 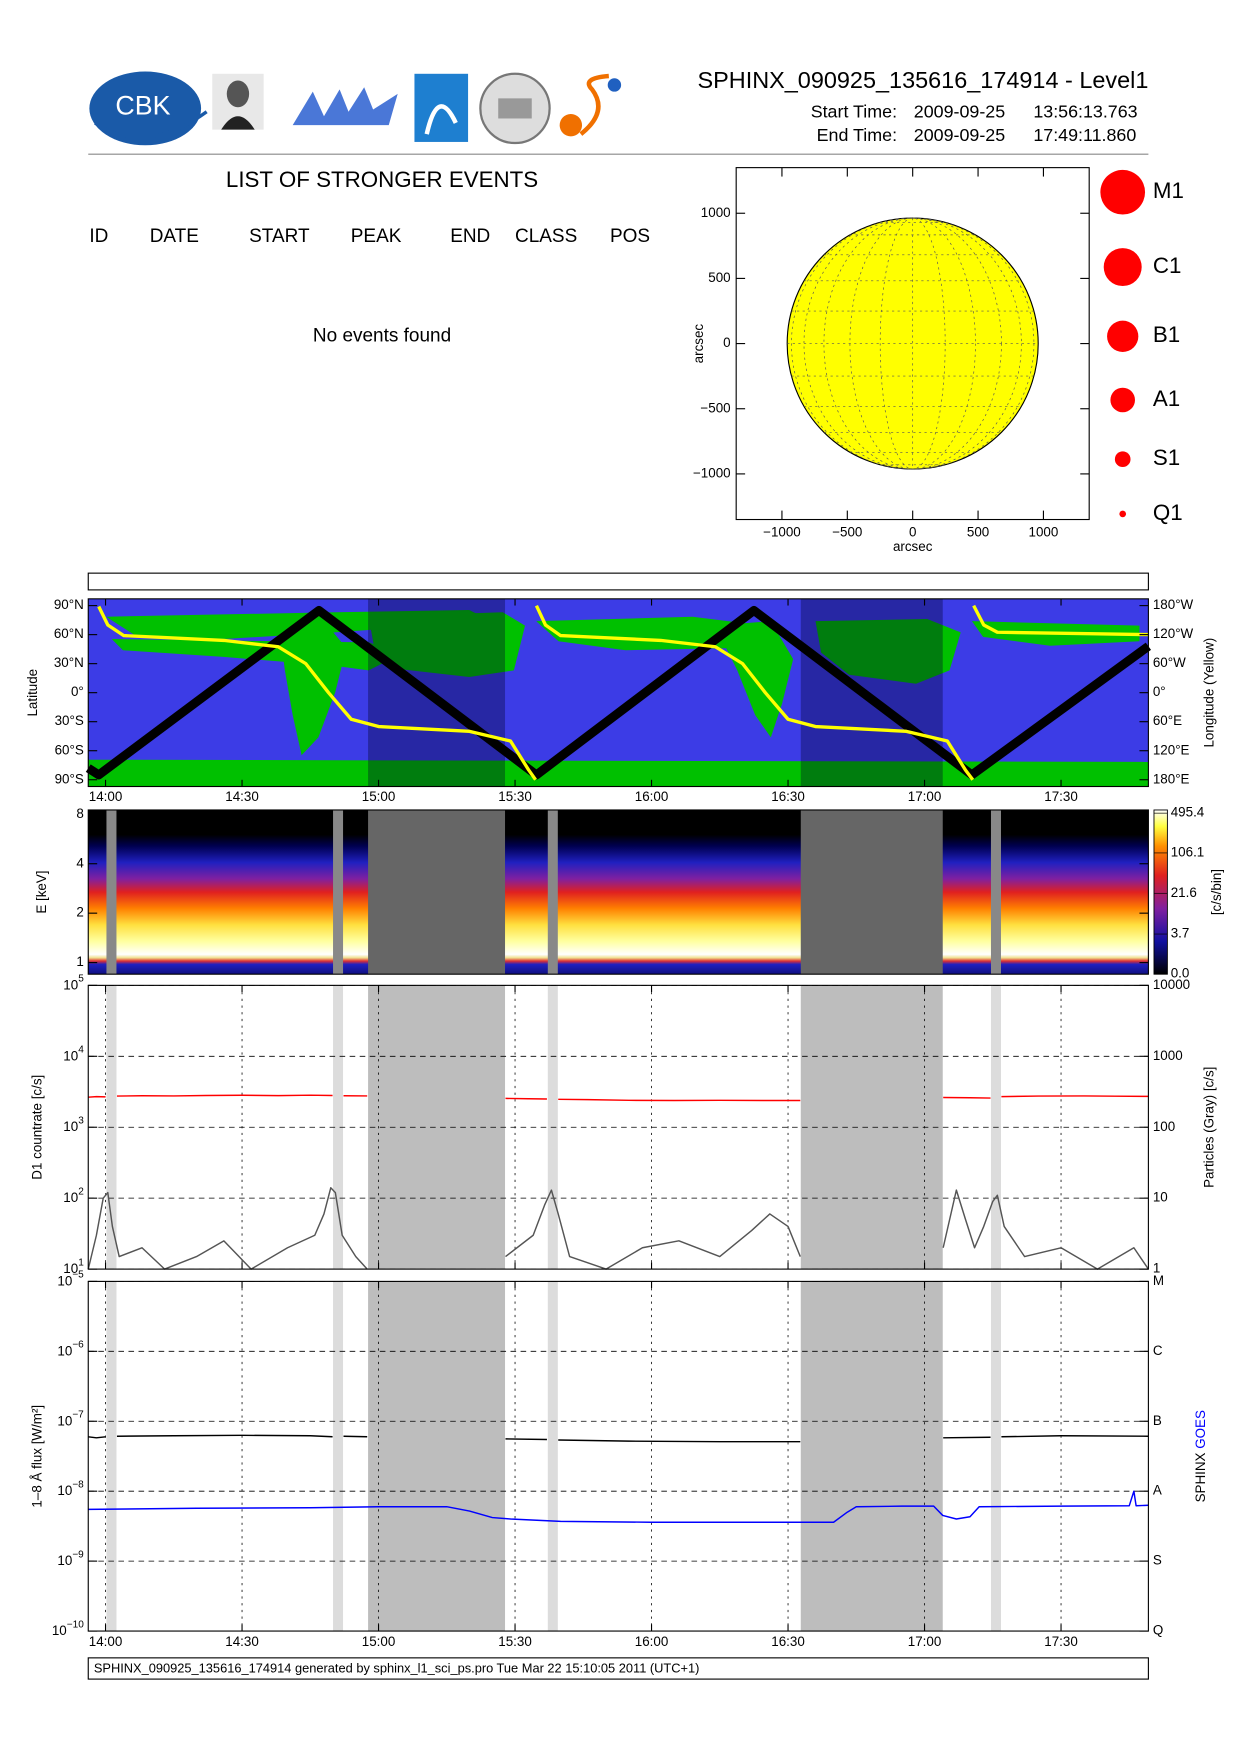 What do you see at coordinates (1044, 531) in the screenshot?
I see `x-tick-label: 1000` at bounding box center [1044, 531].